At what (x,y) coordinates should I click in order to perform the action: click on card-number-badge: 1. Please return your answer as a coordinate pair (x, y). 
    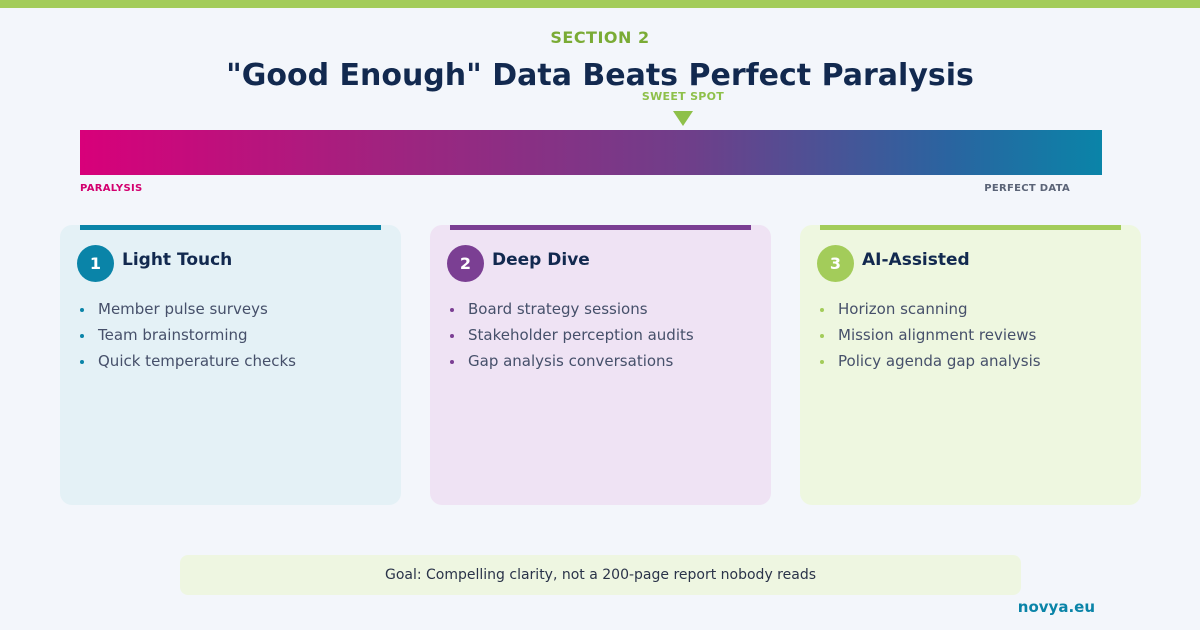
    Looking at the image, I should click on (95, 263).